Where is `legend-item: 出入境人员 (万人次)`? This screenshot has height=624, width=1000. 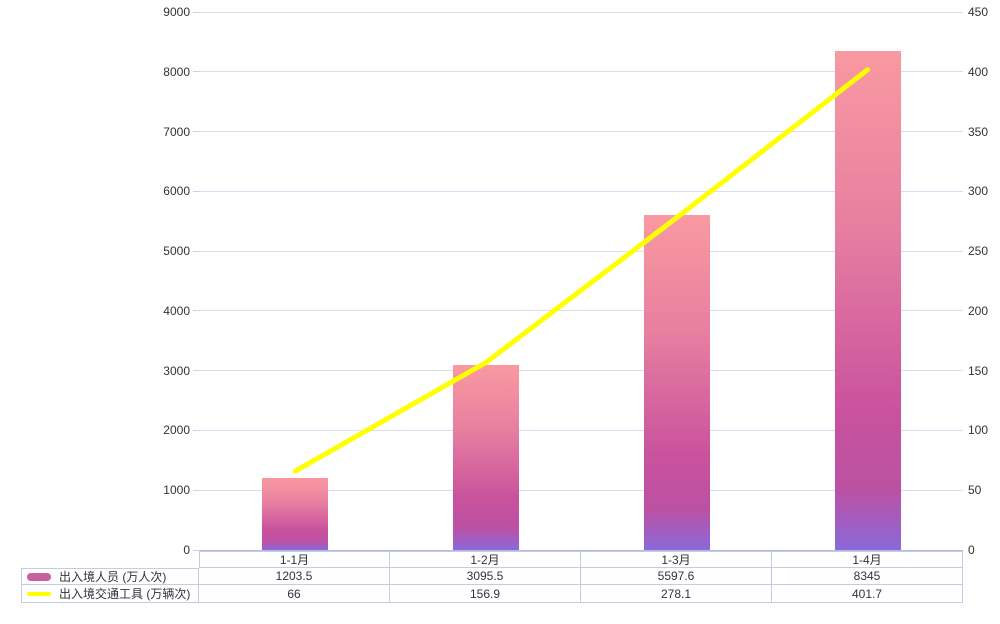
legend-item: 出入境人员 (万人次) is located at coordinates (110, 576).